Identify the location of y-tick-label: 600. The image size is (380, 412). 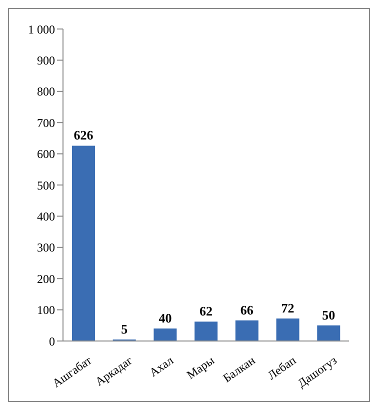
(46, 154).